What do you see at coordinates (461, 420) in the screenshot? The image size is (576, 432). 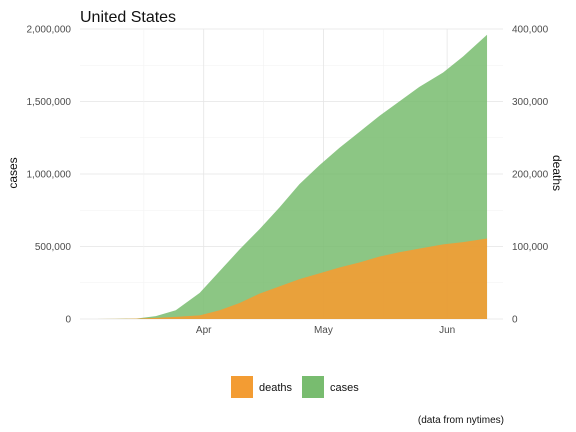 I see `caption: (data from nytimes)` at bounding box center [461, 420].